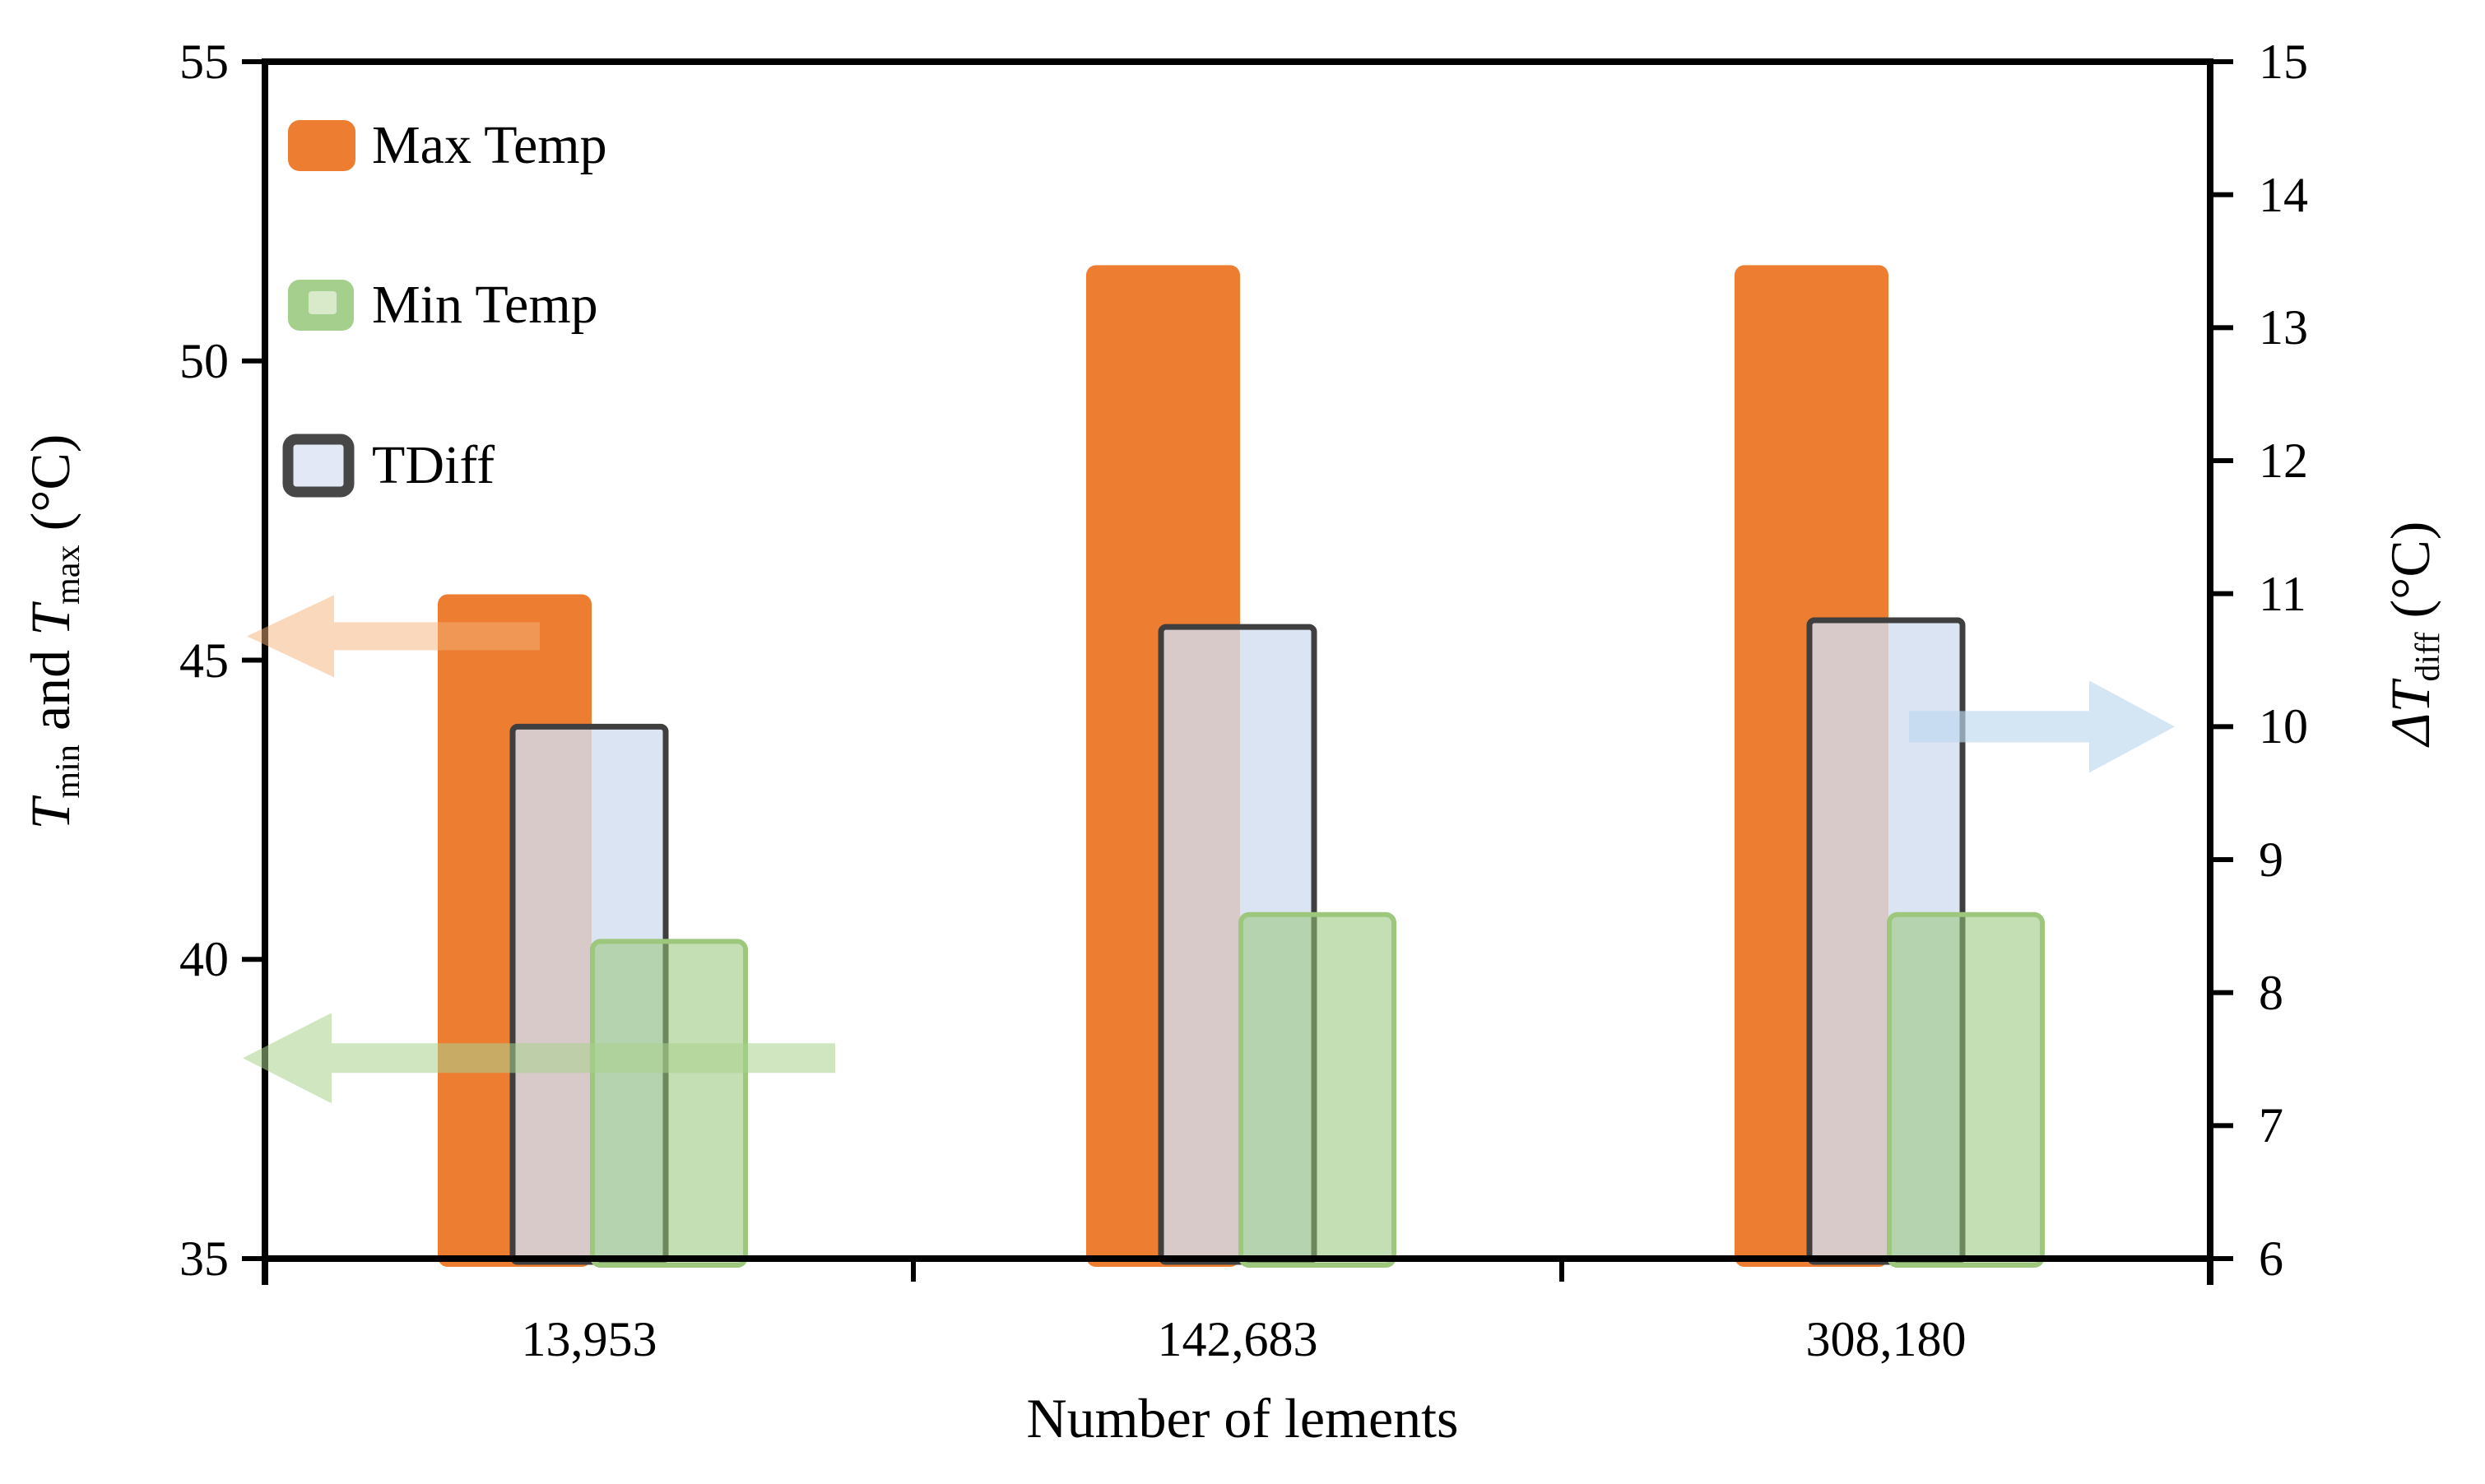 The height and width of the screenshot is (1484, 2485). Describe the element at coordinates (2410, 713) in the screenshot. I see `axis-title-segment: ΔT` at that location.